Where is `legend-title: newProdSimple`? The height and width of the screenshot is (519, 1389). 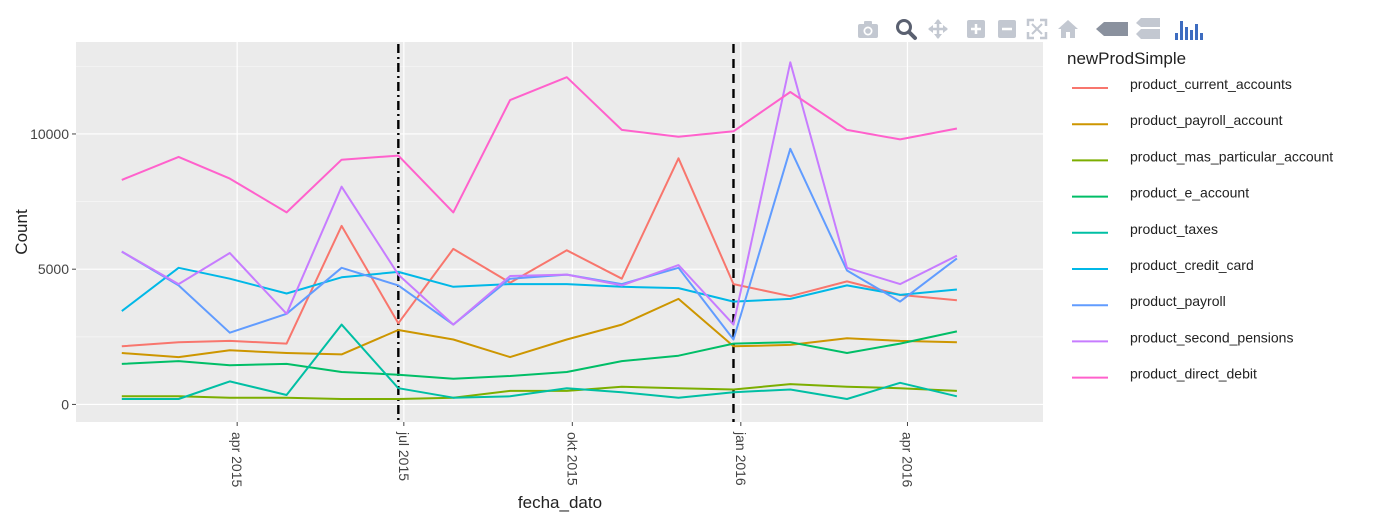 legend-title: newProdSimple is located at coordinates (1126, 58).